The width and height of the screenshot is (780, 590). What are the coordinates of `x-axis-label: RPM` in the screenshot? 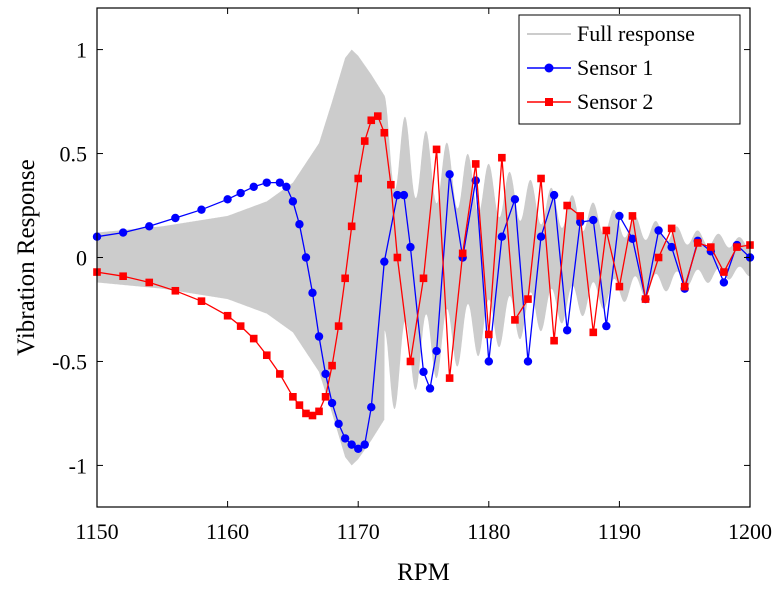 It's located at (423, 572).